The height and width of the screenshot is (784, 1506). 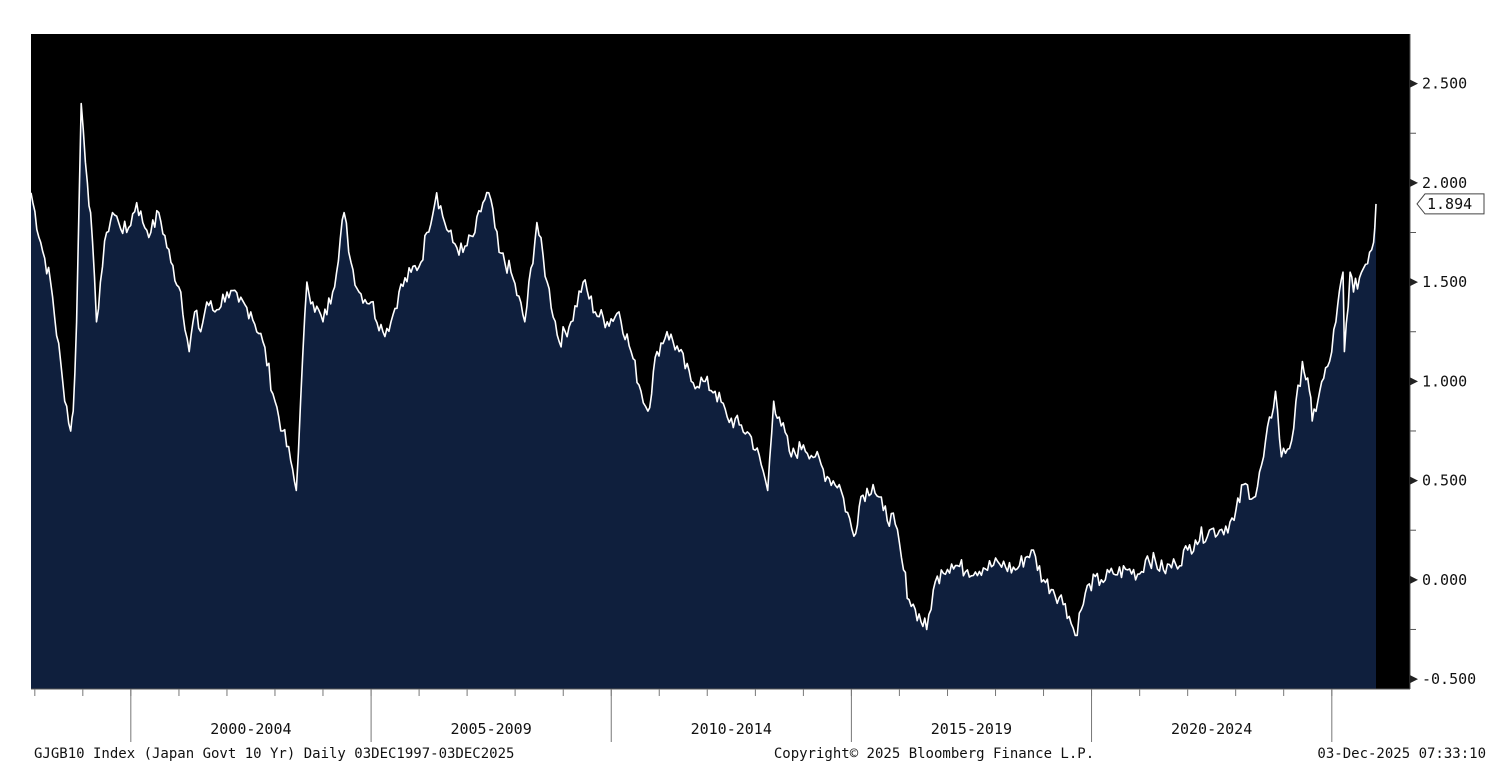 What do you see at coordinates (250, 729) in the screenshot?
I see `x-period-label: 2000-2004` at bounding box center [250, 729].